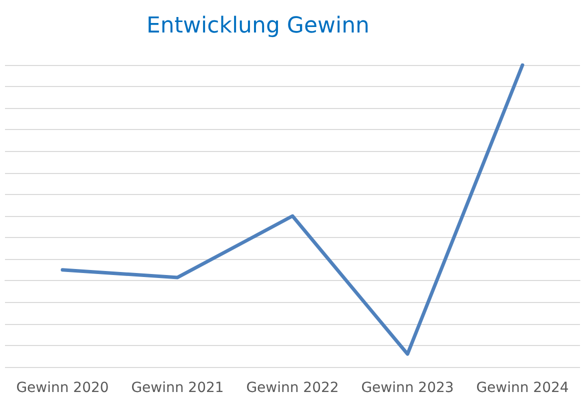 The width and height of the screenshot is (586, 395). Describe the element at coordinates (62, 387) in the screenshot. I see `x-tick-label: Gewinn 2020` at that location.